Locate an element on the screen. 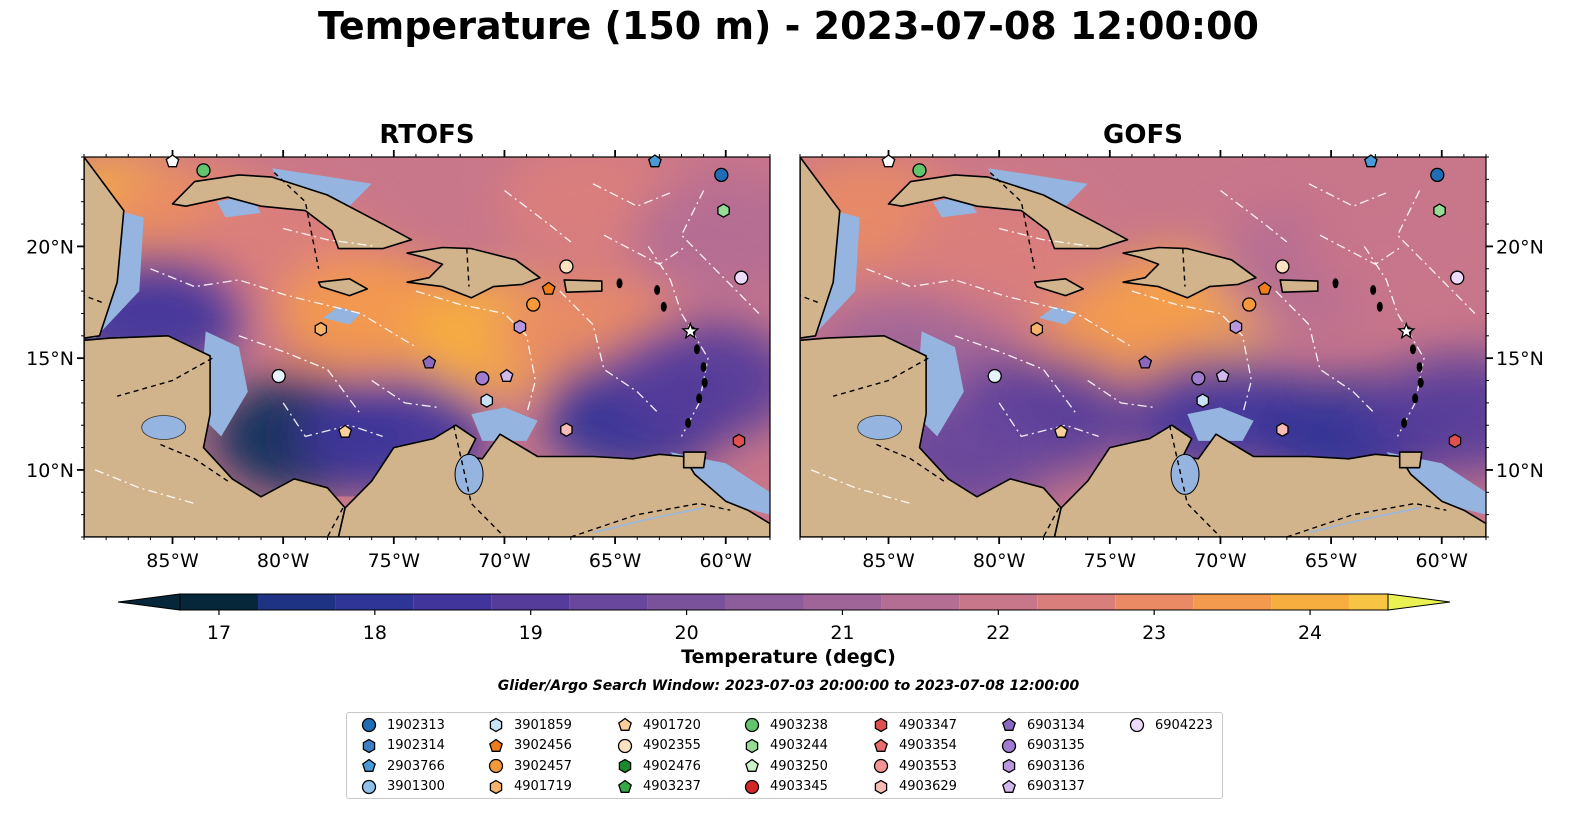  pentagon-marker-icon is located at coordinates (625, 724).